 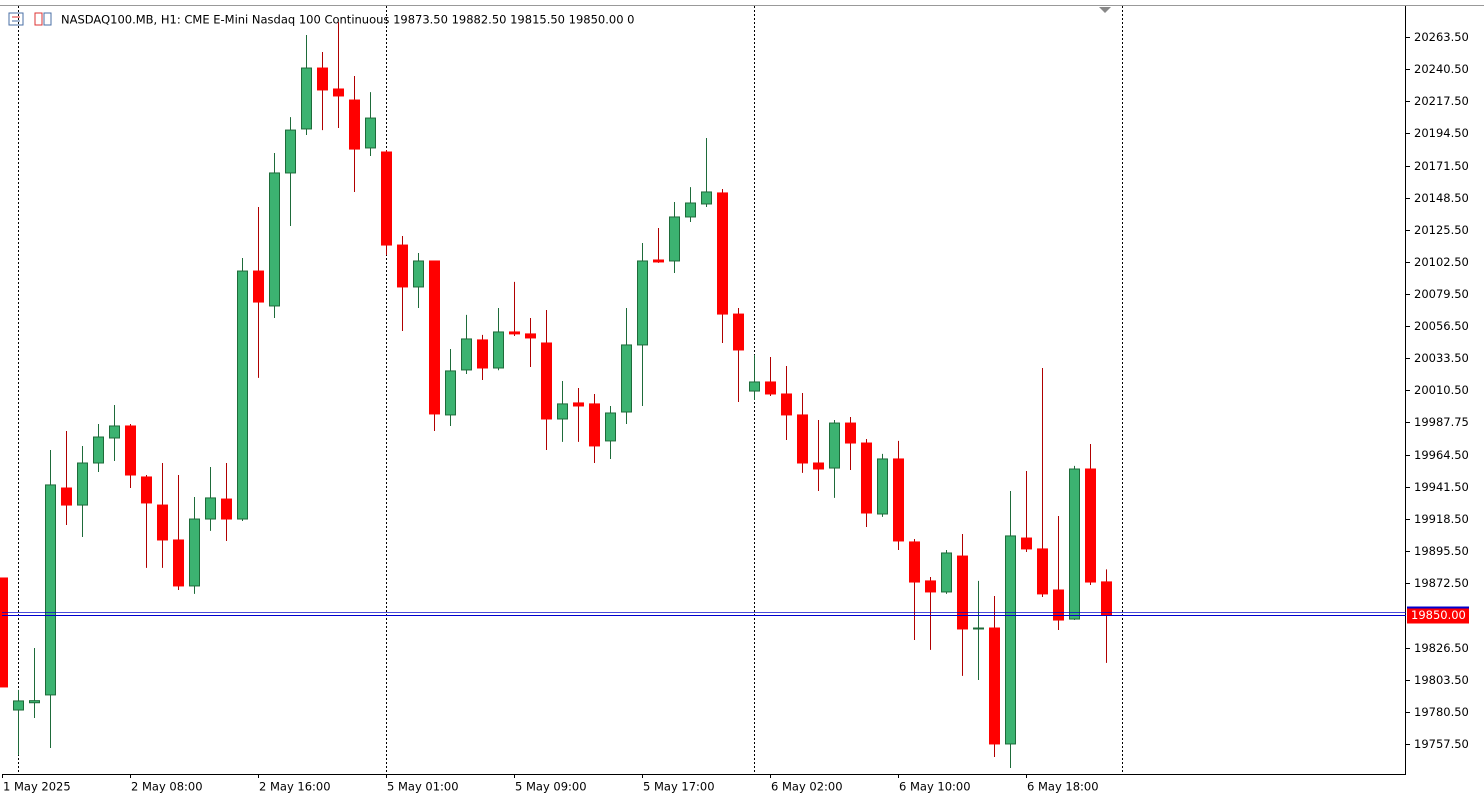 What do you see at coordinates (1441, 326) in the screenshot?
I see `y-tick-label: 20056.50` at bounding box center [1441, 326].